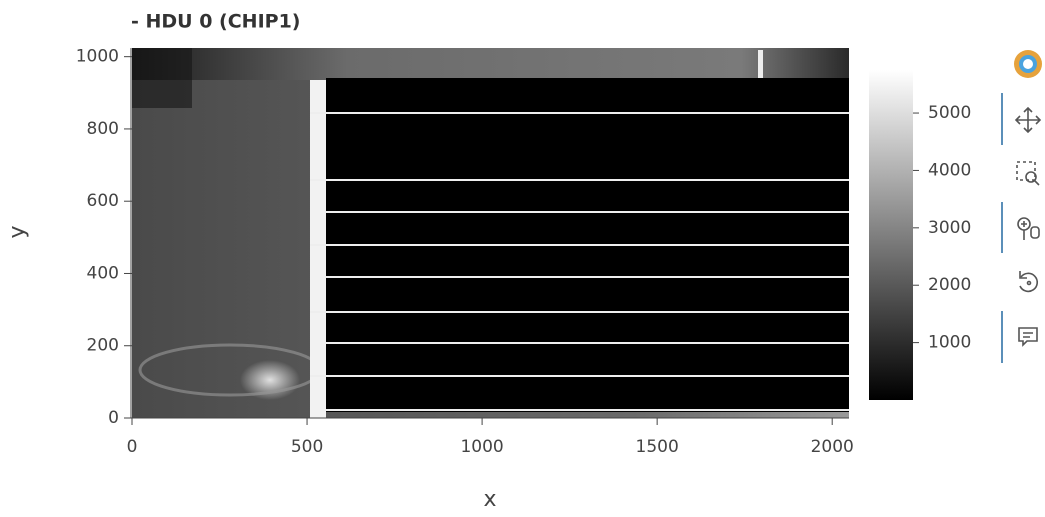 Image resolution: width=1045 pixels, height=517 pixels. I want to click on colorbar-tick-label: 5000, so click(949, 113).